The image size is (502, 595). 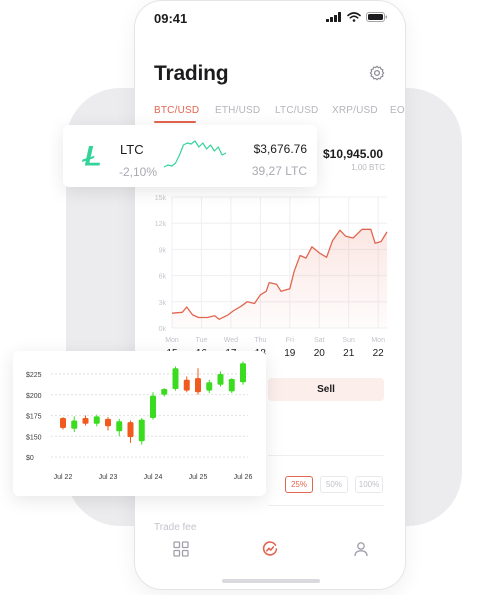 What do you see at coordinates (91, 156) in the screenshot?
I see `litecoin-logo-icon` at bounding box center [91, 156].